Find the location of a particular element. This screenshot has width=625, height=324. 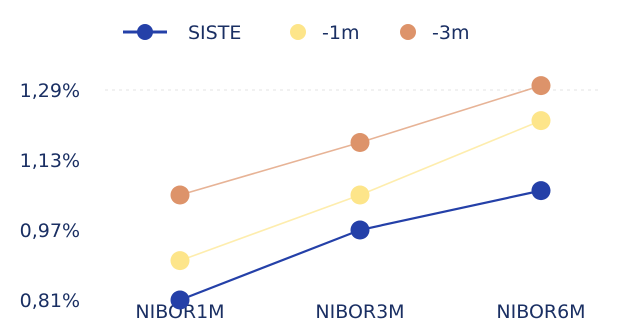

y-tick-label: 1,29% is located at coordinates (50, 91).